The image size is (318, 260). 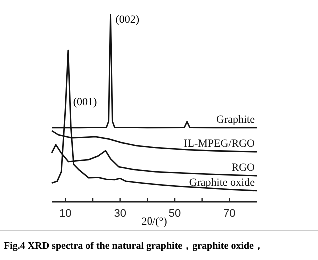 What do you see at coordinates (175, 214) in the screenshot?
I see `x-tick-label: 50` at bounding box center [175, 214].